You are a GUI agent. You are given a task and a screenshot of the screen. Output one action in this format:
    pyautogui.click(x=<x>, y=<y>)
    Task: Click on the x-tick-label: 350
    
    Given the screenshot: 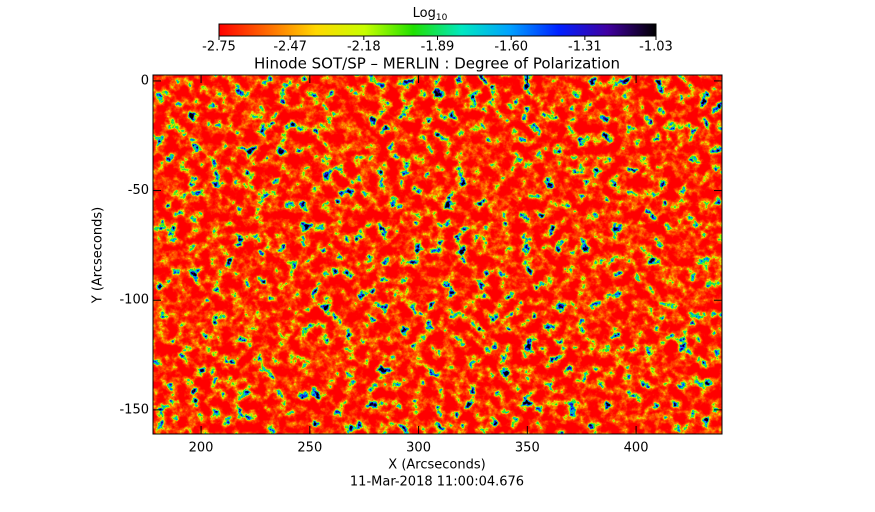 What is the action you would take?
    pyautogui.click(x=527, y=448)
    